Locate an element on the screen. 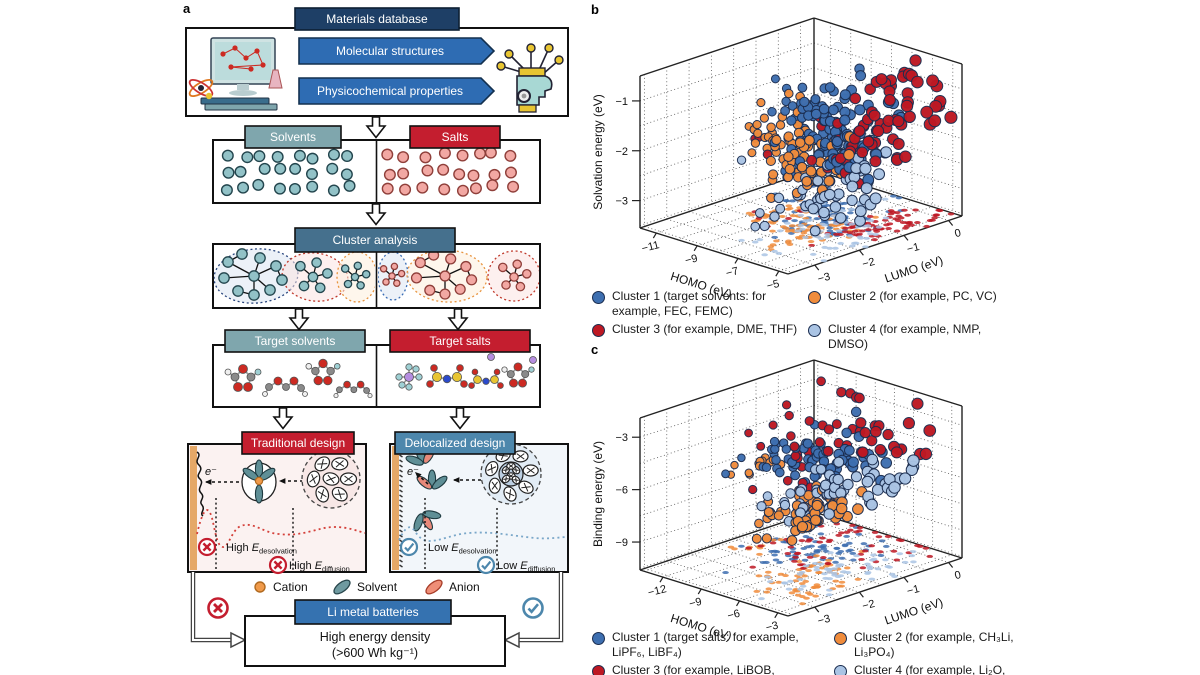 The image size is (1200, 675). solvents-label: Solvents is located at coordinates (293, 137).